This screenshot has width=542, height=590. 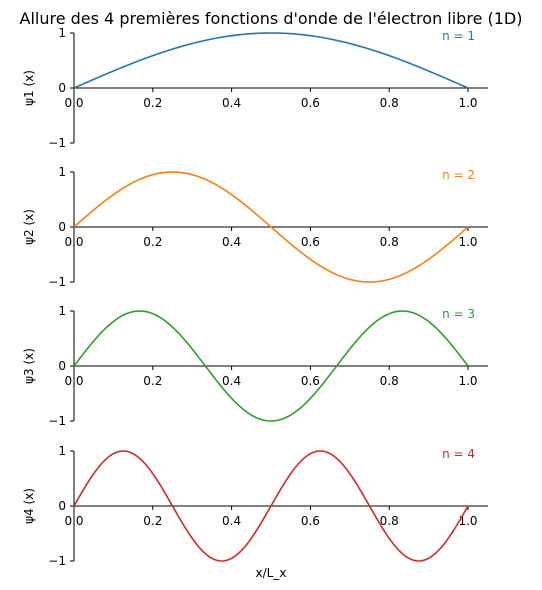 What do you see at coordinates (458, 36) in the screenshot?
I see `series-label: n = 1` at bounding box center [458, 36].